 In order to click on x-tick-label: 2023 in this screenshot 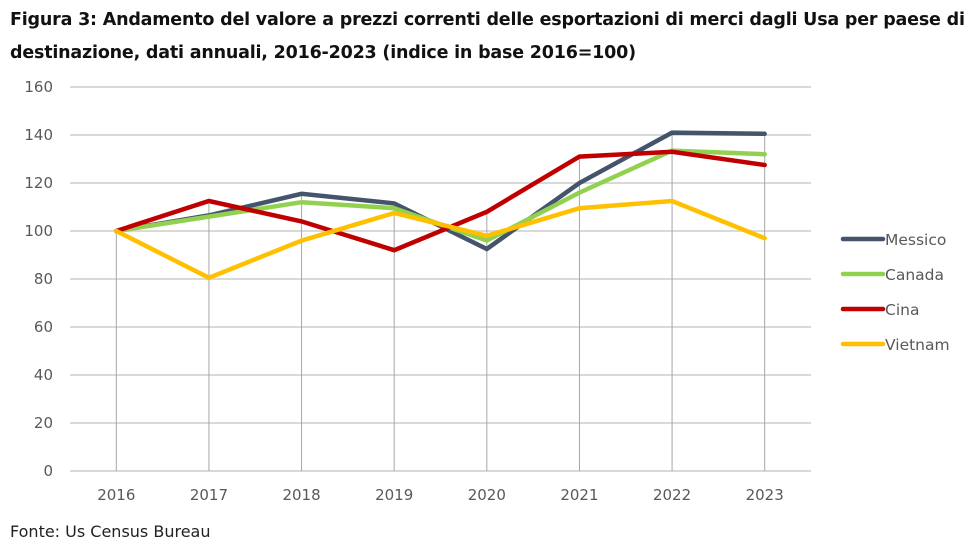, I will do `click(765, 495)`.